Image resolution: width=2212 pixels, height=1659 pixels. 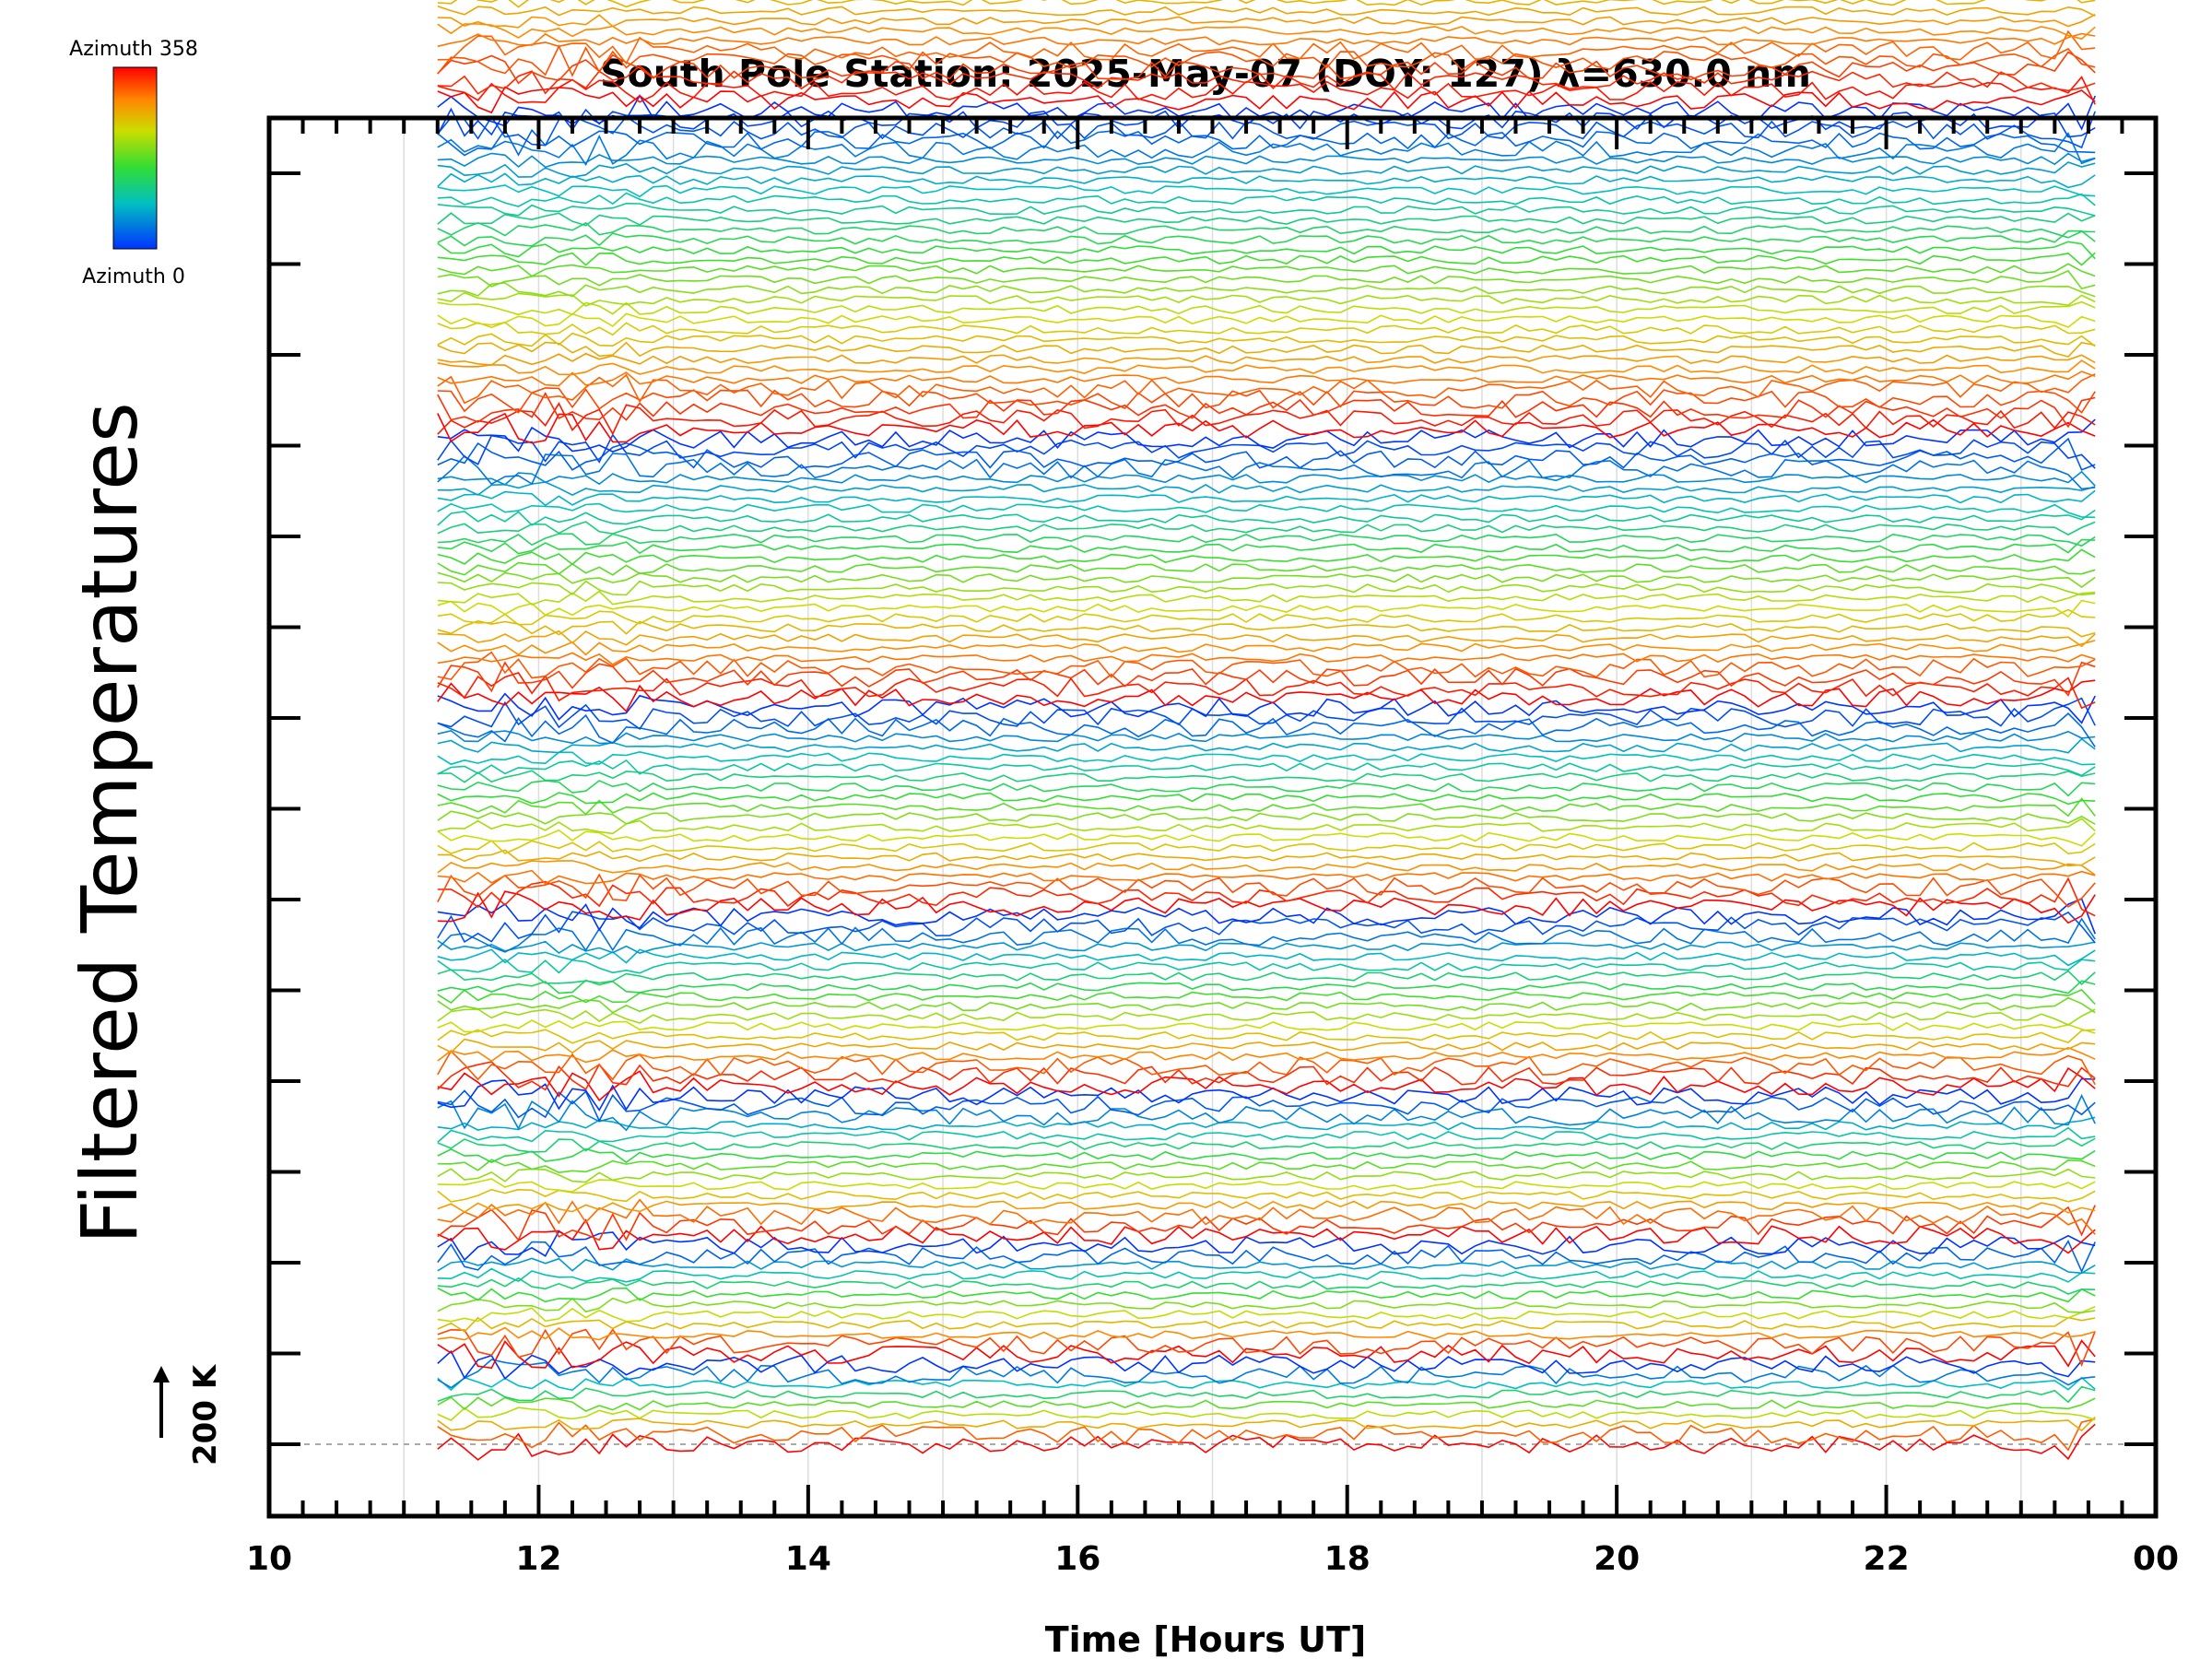 I want to click on x-tick-label: 10, so click(x=269, y=1559).